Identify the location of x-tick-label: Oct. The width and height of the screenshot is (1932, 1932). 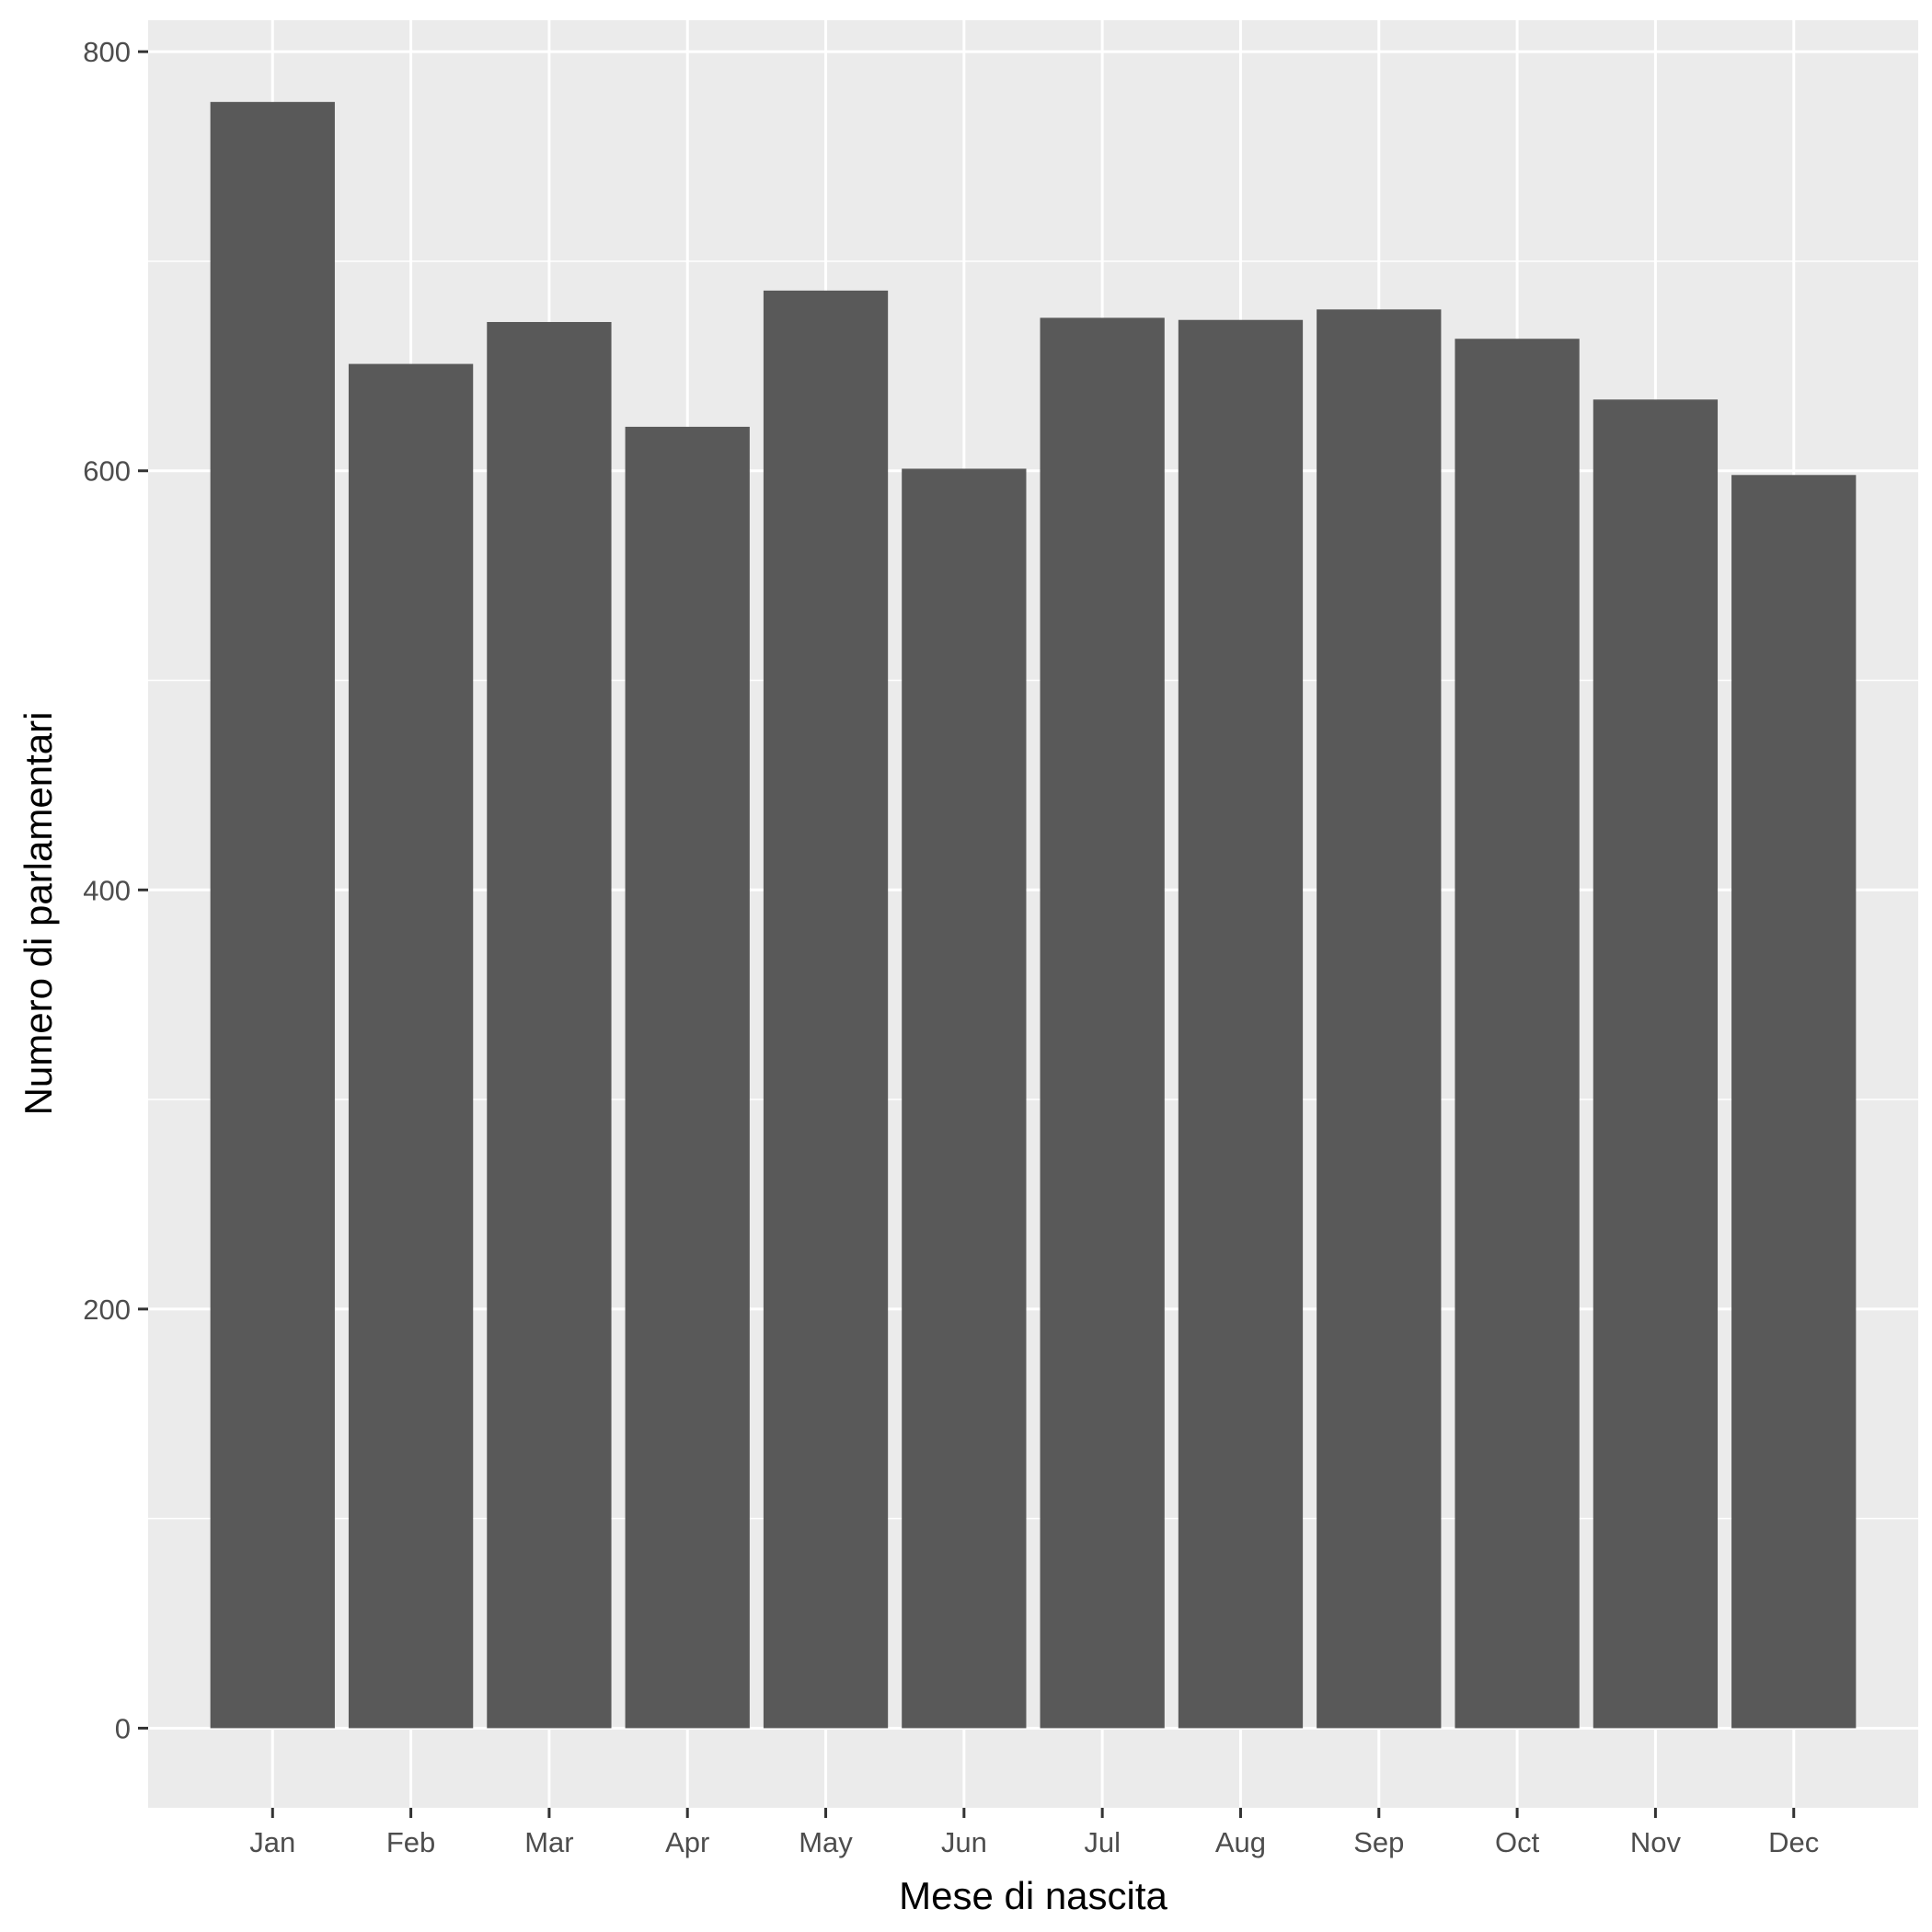
(1517, 1842).